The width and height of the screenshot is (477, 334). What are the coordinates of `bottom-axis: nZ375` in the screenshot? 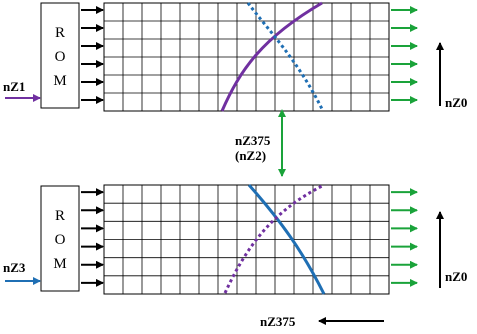 It's located at (322, 321).